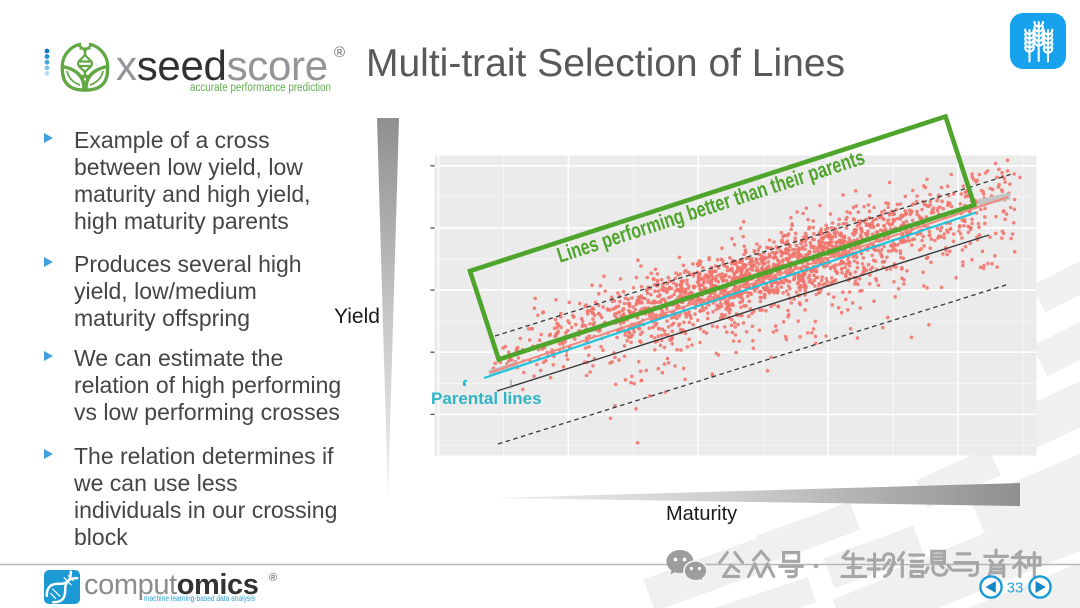  I want to click on svg-text: 33, so click(1015, 588).